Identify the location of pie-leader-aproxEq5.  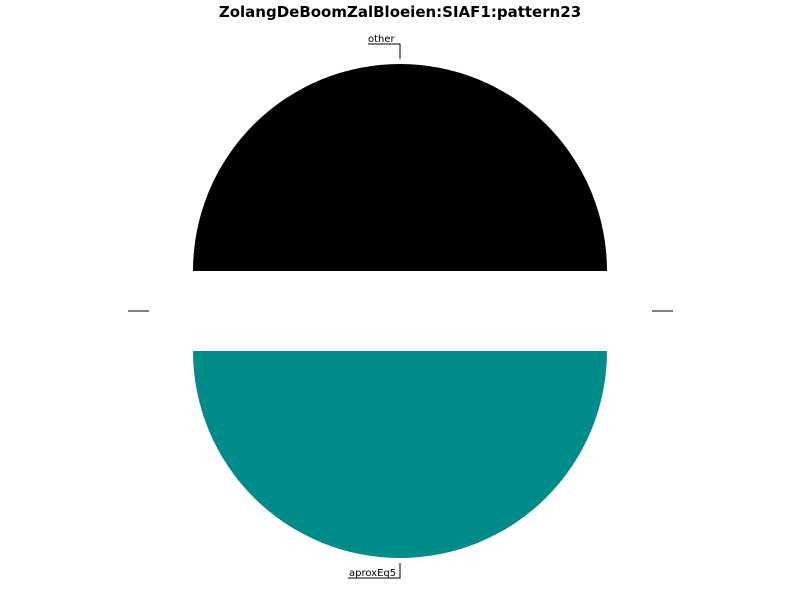
(374, 571).